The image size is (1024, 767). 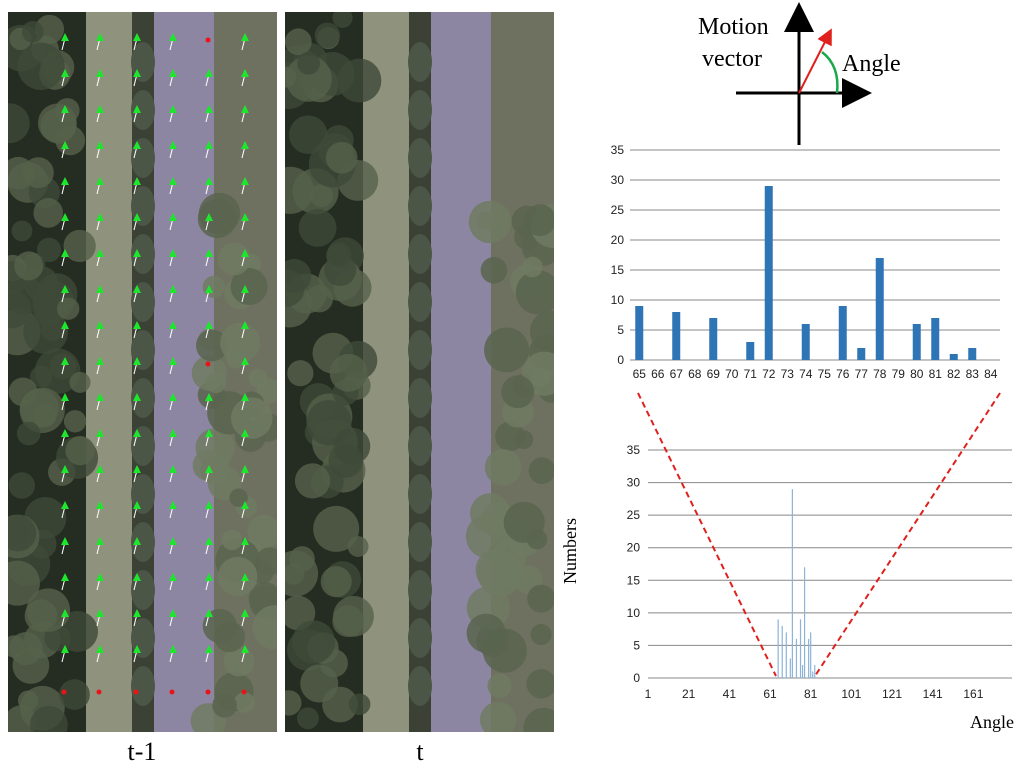 What do you see at coordinates (714, 374) in the screenshot?
I see `x-tick-label: 69` at bounding box center [714, 374].